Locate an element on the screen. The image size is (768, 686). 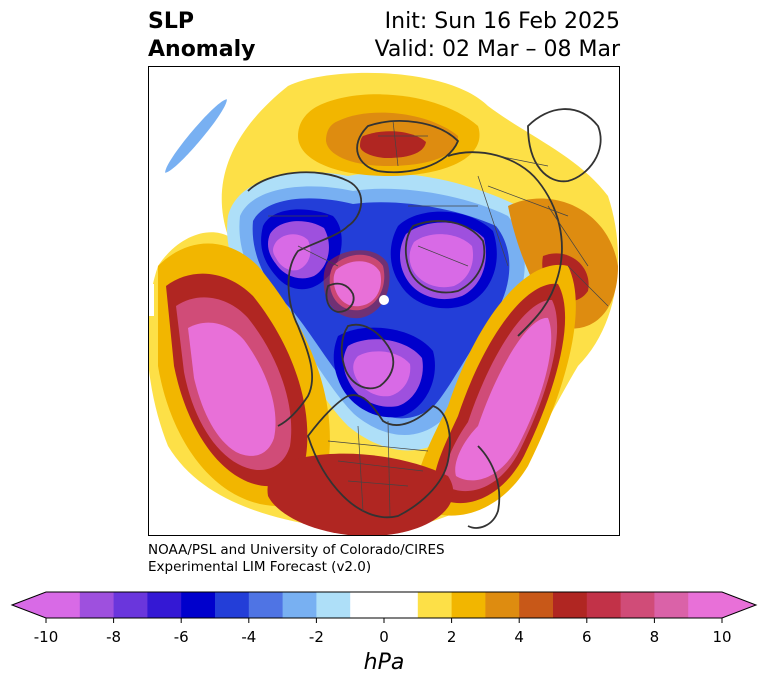
colorbar-tick-label: 2 is located at coordinates (452, 637).